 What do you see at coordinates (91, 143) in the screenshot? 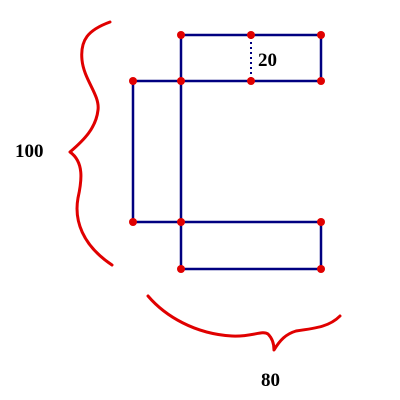
I see `height-brace` at bounding box center [91, 143].